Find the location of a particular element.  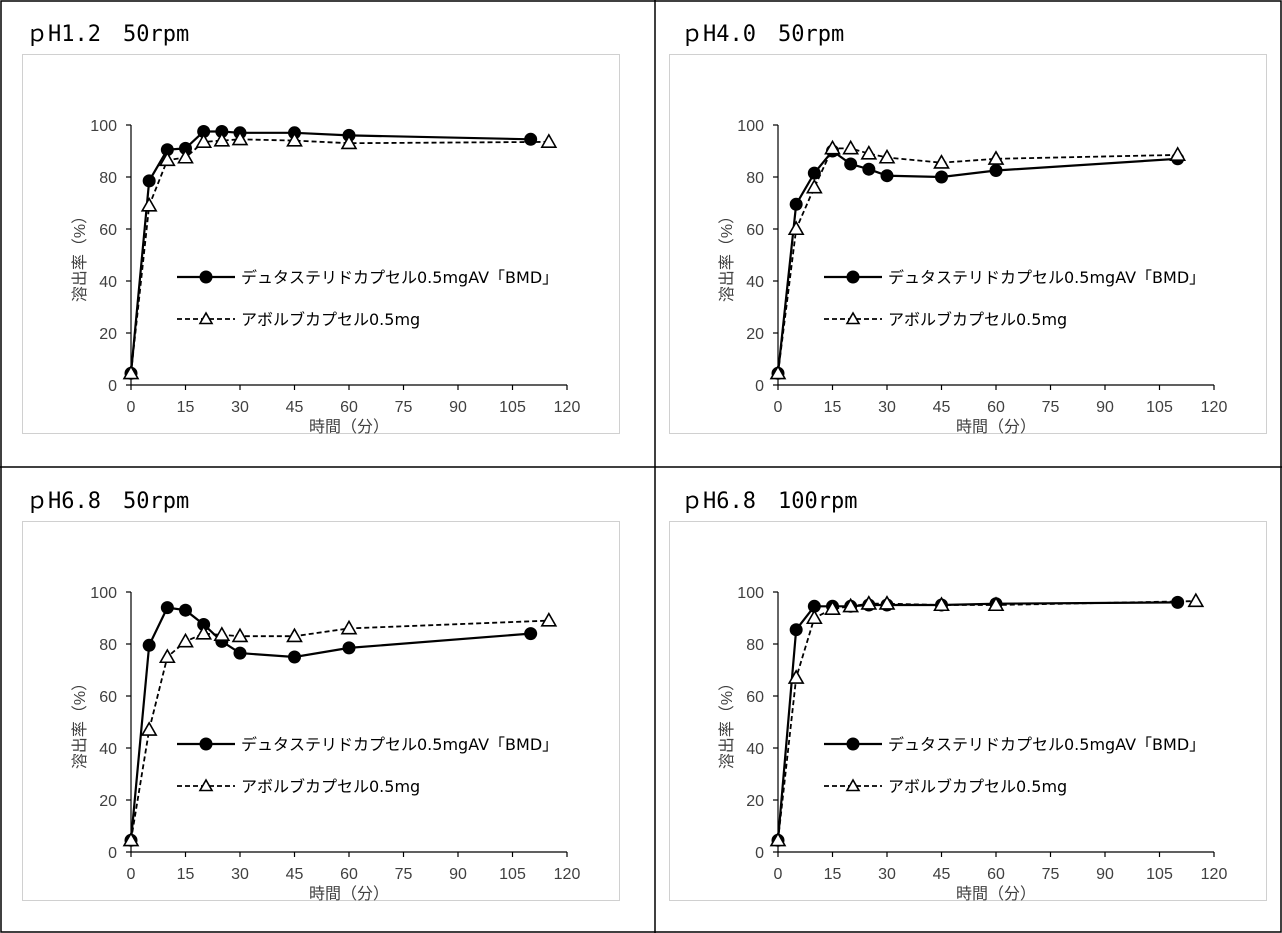

y-tick-label: 0 is located at coordinates (759, 386).